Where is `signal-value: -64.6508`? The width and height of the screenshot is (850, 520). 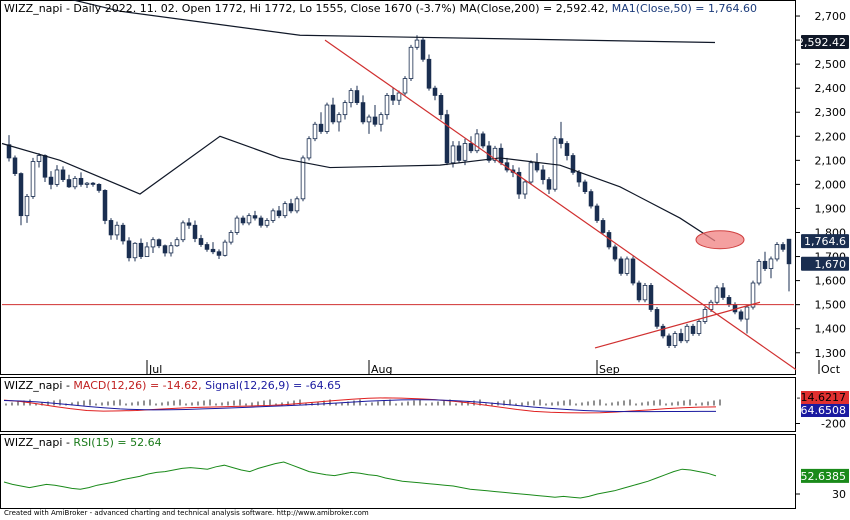
signal-value: -64.6508 is located at coordinates (821, 410).